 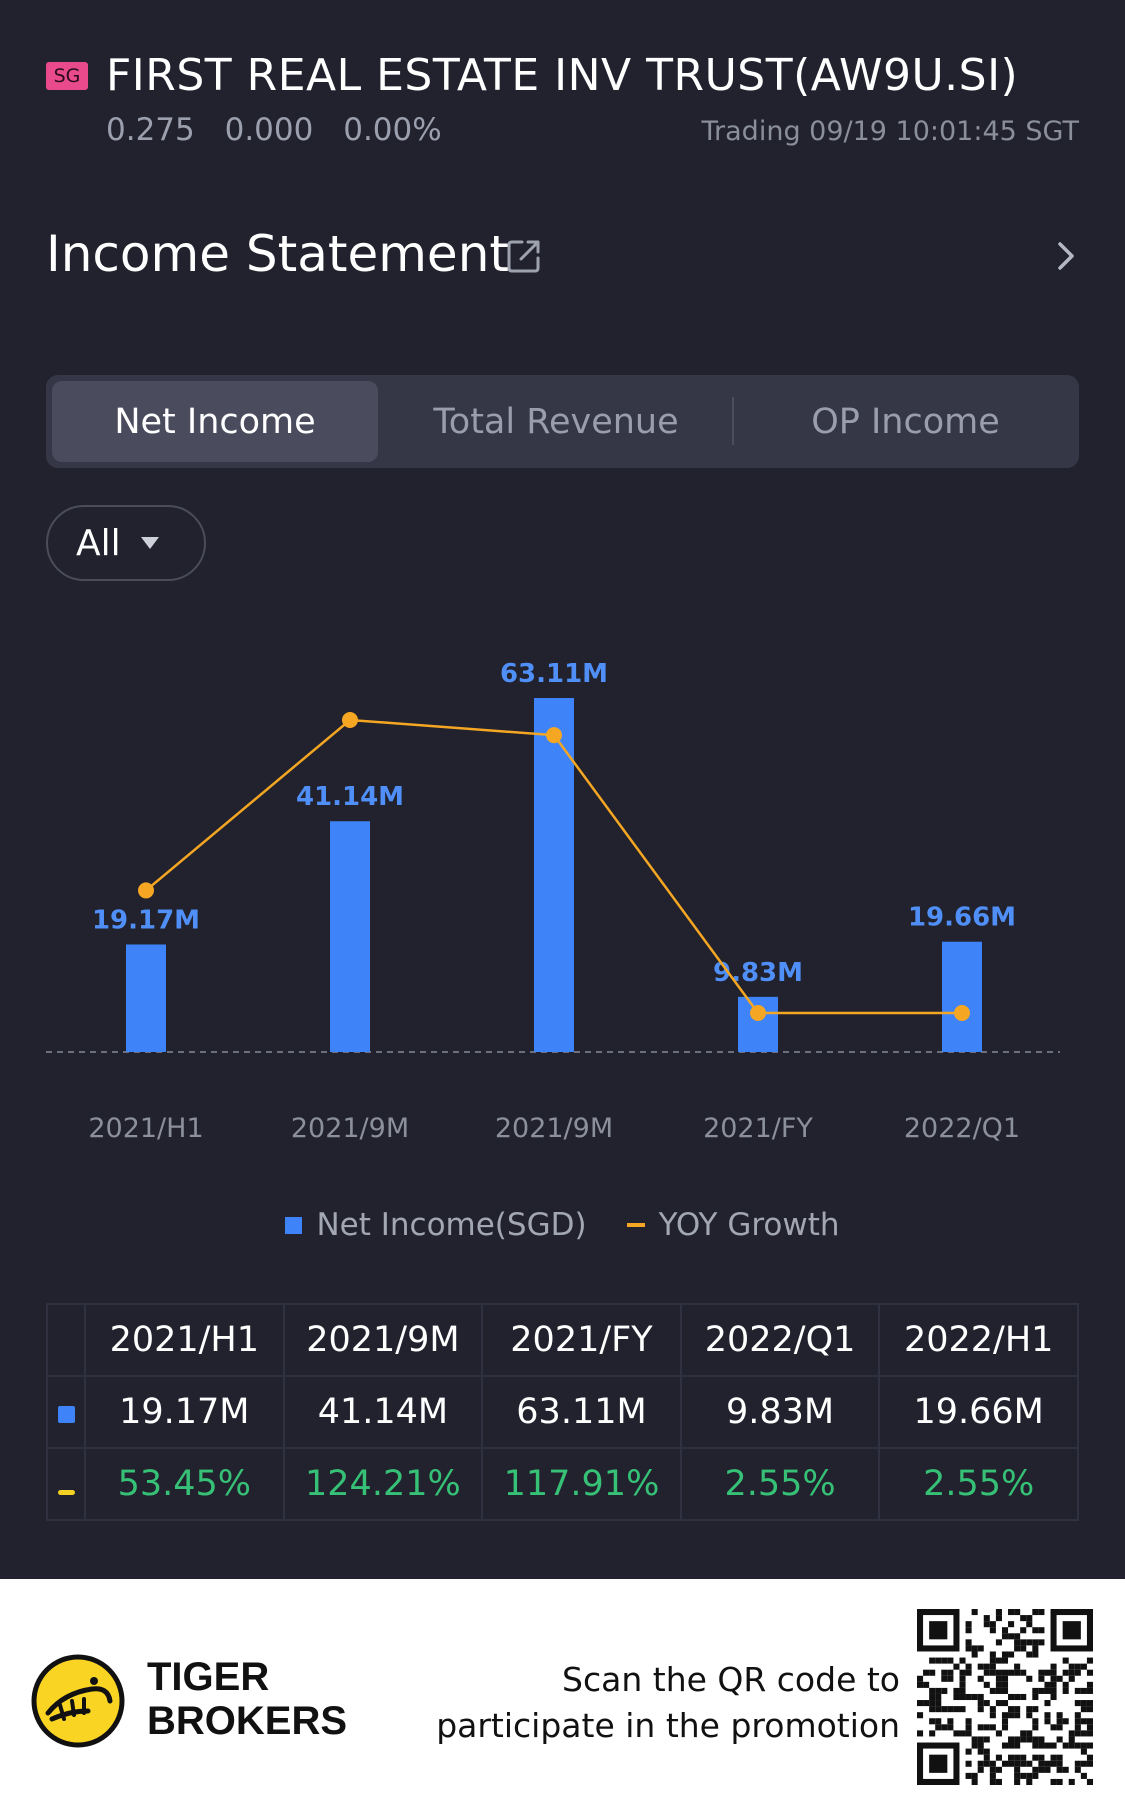 What do you see at coordinates (277, 254) in the screenshot?
I see `section-title: Income Statement` at bounding box center [277, 254].